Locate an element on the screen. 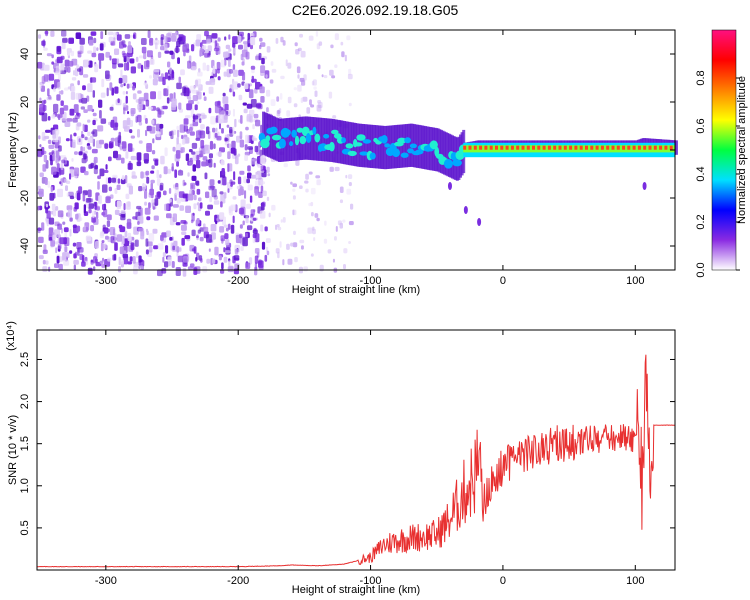  colorbar-tick-label: 0.0 is located at coordinates (701, 269).